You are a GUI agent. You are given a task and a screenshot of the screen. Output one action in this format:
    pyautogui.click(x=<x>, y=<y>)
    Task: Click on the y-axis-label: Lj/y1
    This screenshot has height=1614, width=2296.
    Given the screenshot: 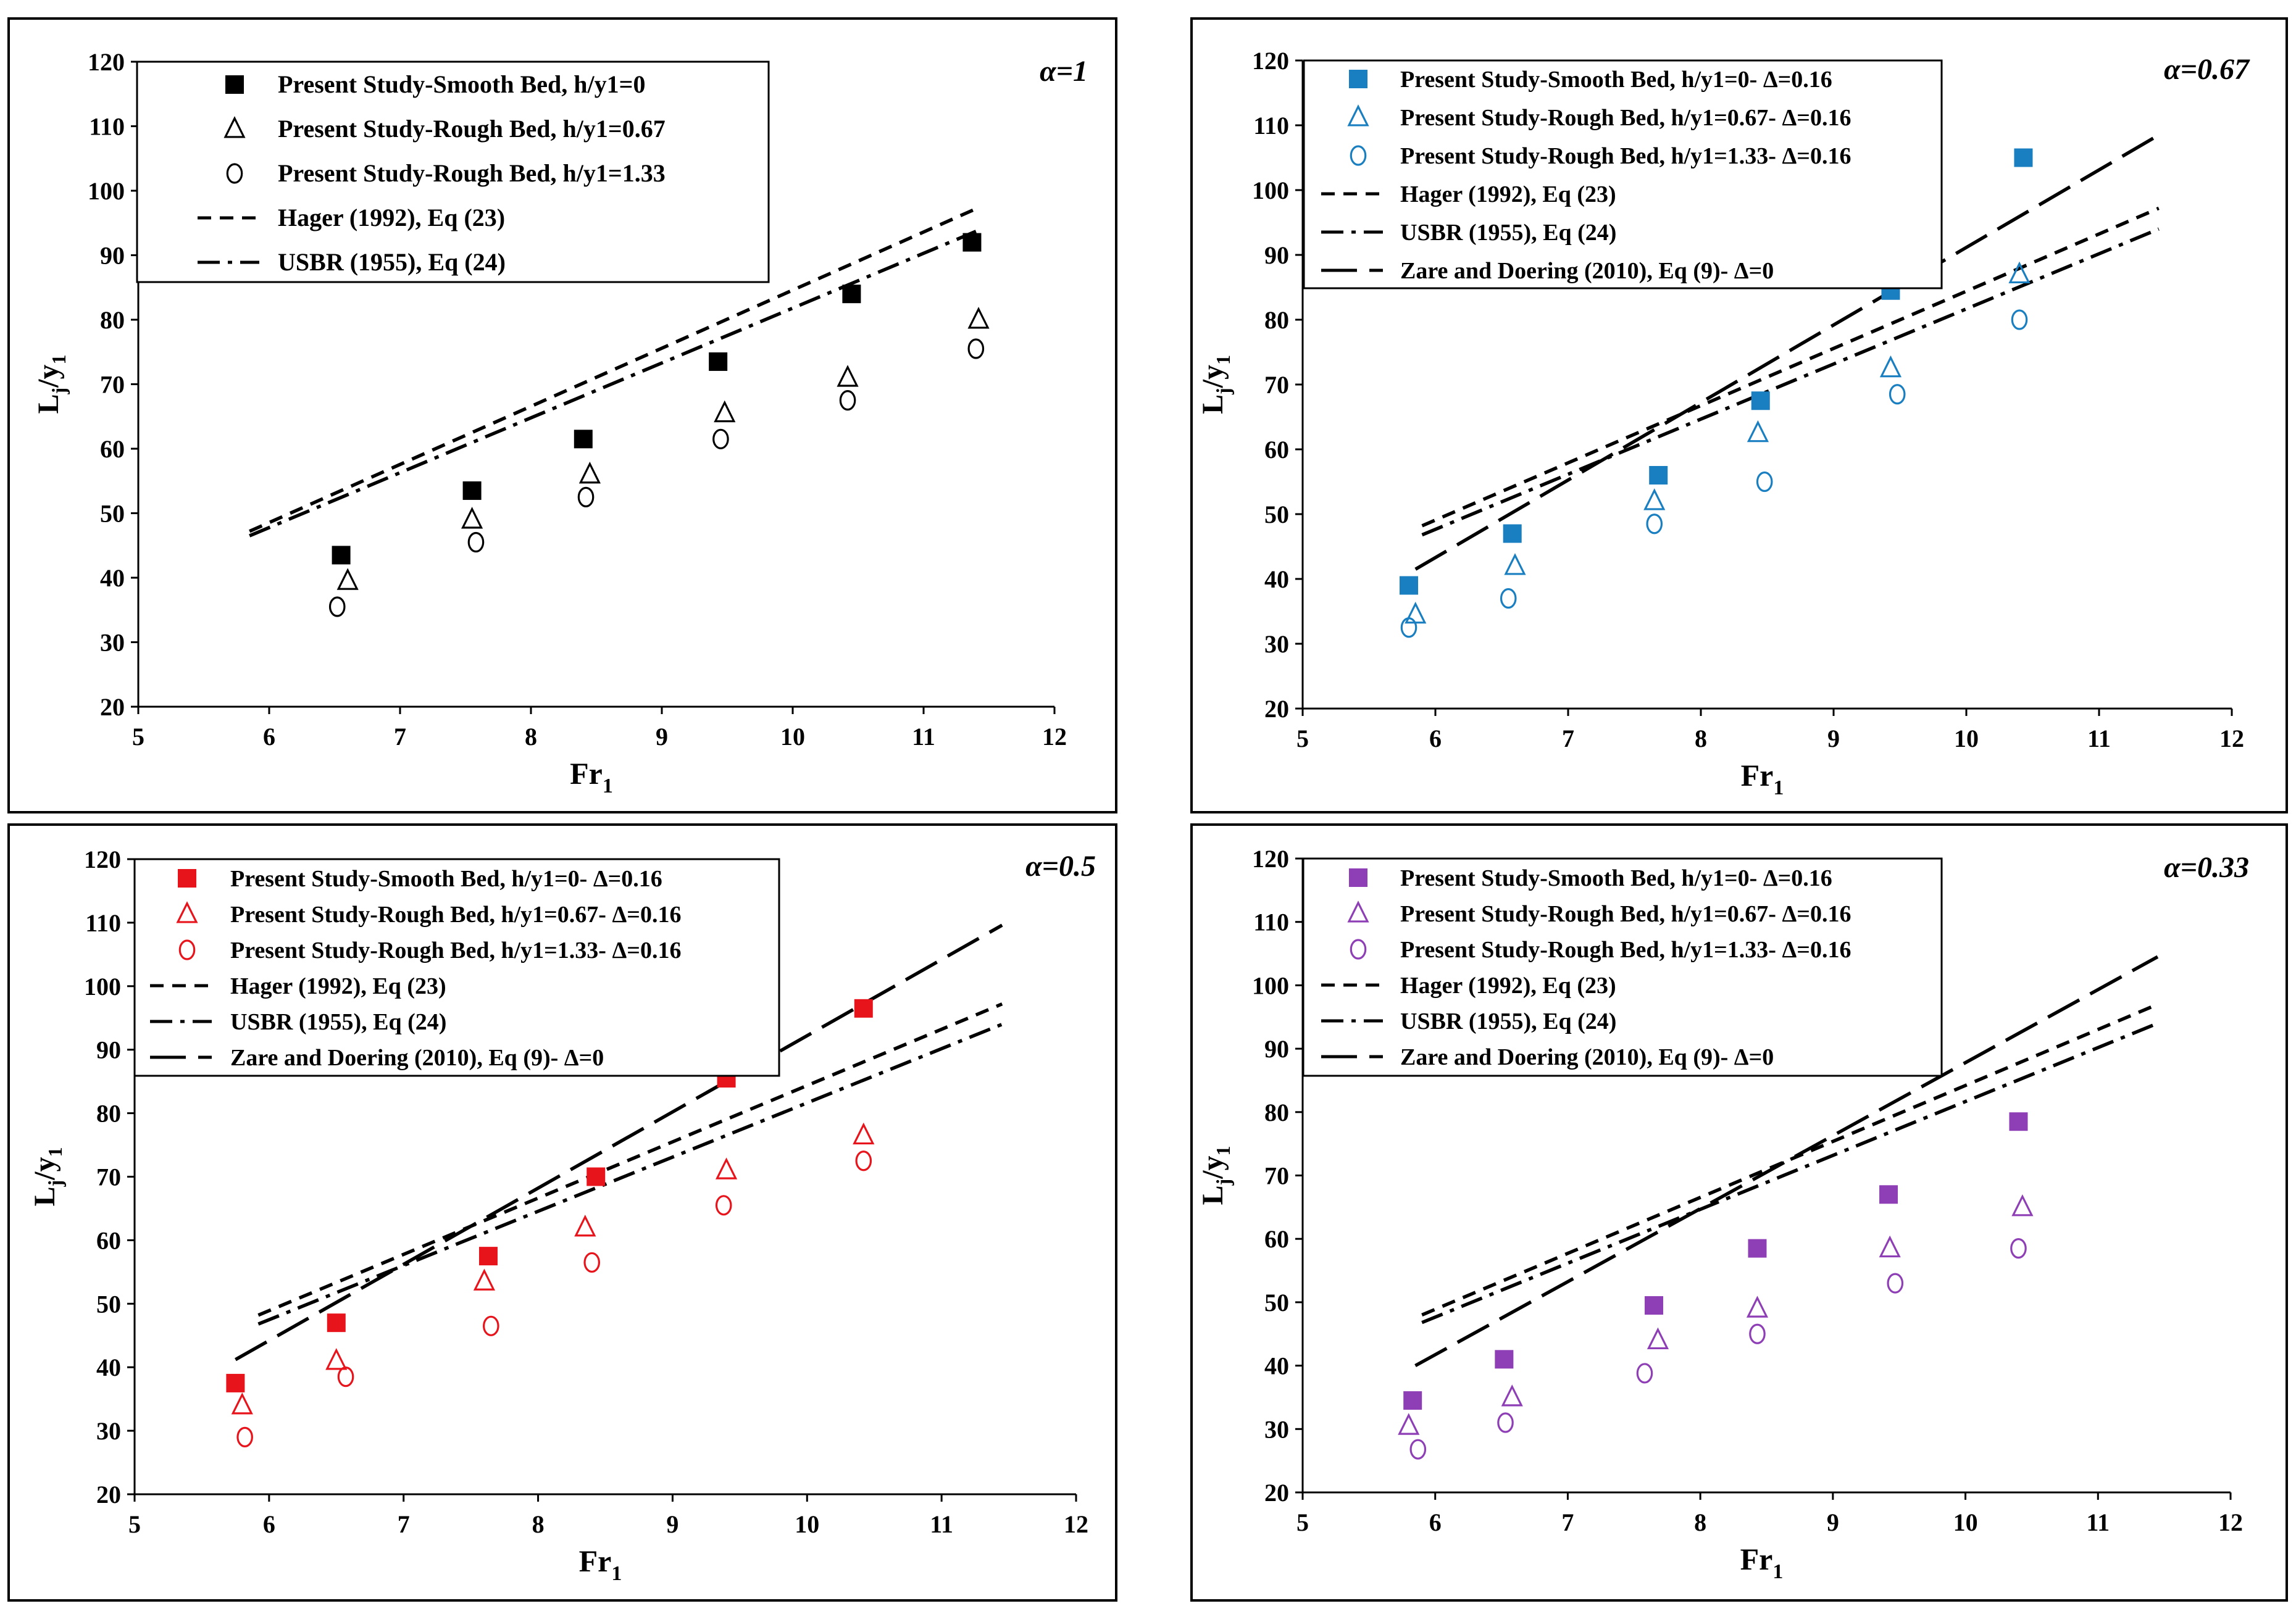 What is the action you would take?
    pyautogui.click(x=1215, y=1176)
    